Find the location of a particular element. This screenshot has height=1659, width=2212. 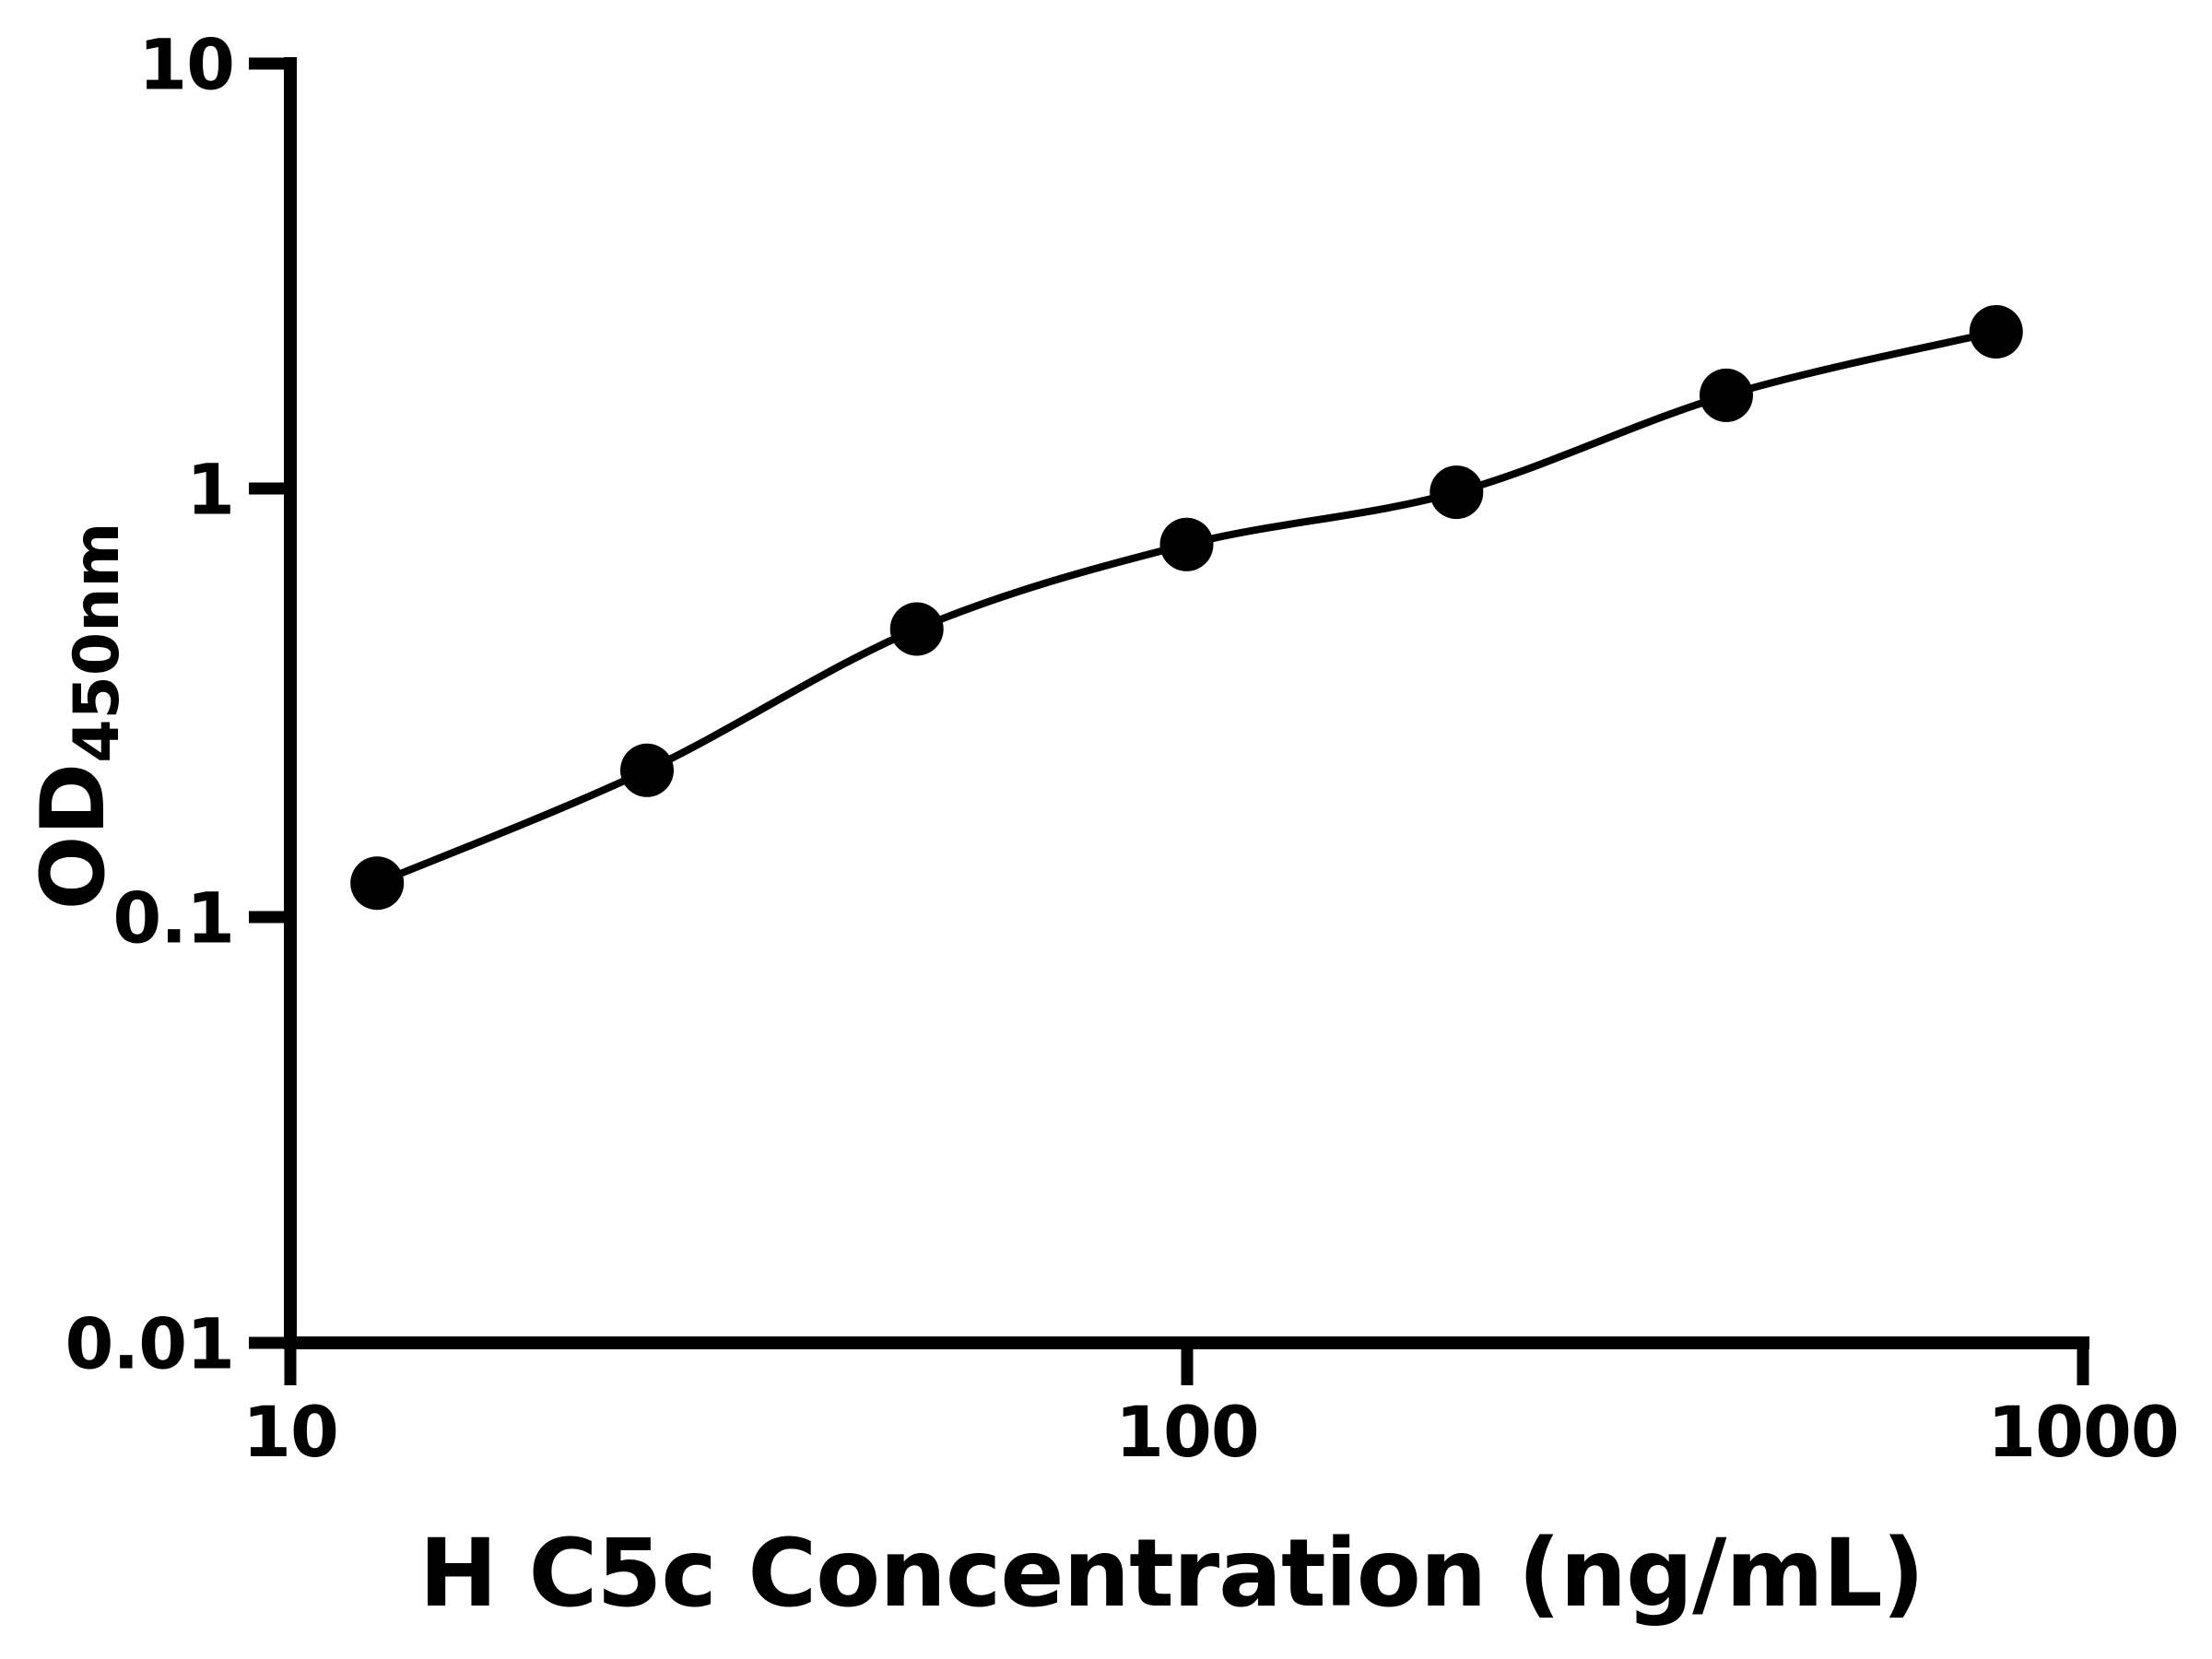

y-axis-title-subscript: 450nm is located at coordinates (97, 643).